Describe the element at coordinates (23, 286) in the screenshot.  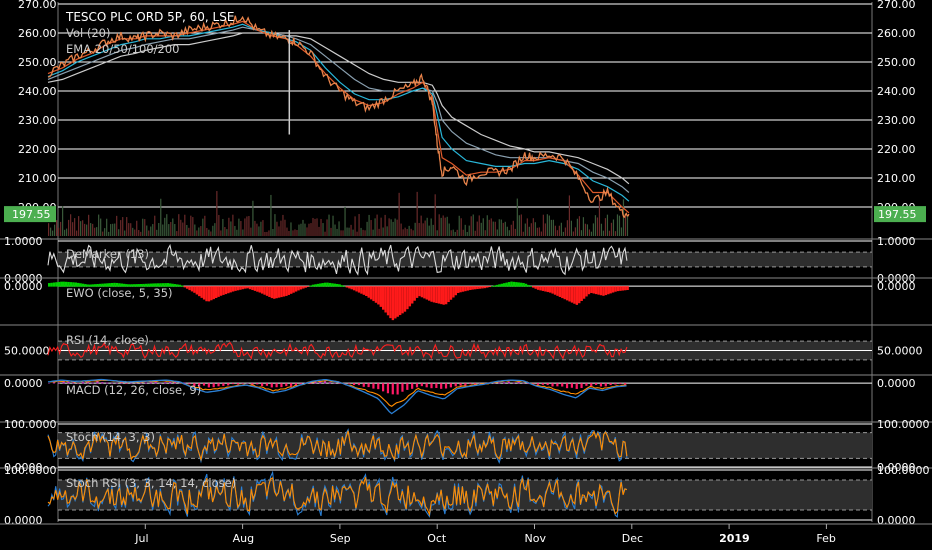
I see `panel-tick-left: 0.0000` at that location.